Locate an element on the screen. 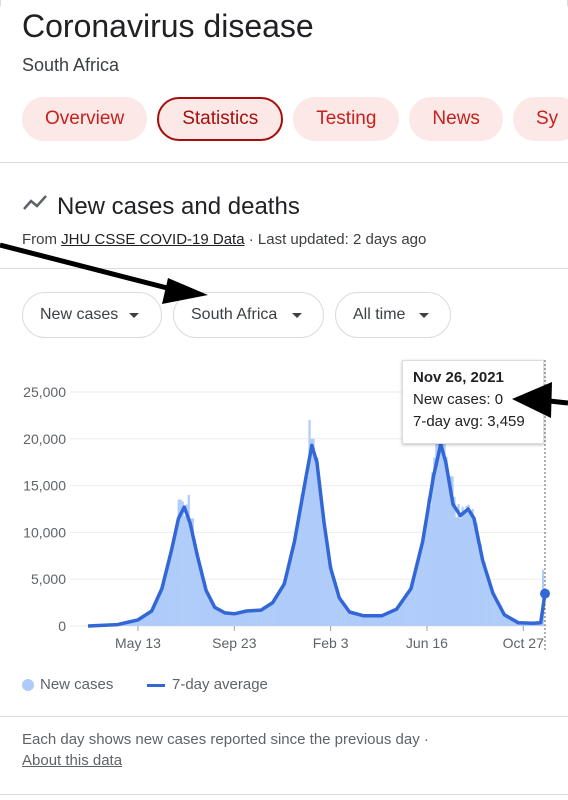 This screenshot has height=800, width=568. metric-dropdown: New cases is located at coordinates (92, 315).